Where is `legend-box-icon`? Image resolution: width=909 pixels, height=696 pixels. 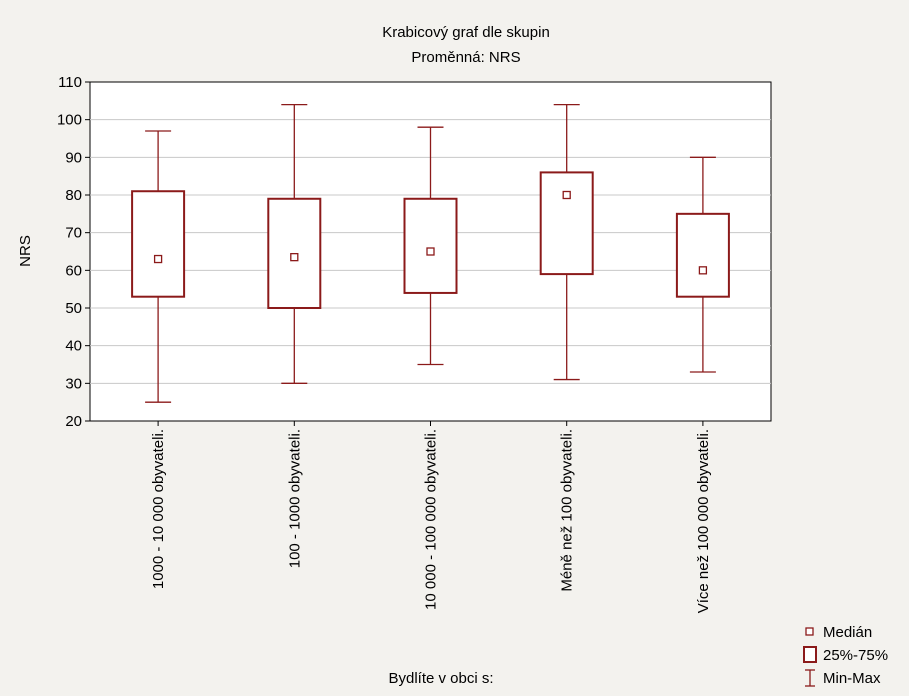 legend-box-icon is located at coordinates (810, 654).